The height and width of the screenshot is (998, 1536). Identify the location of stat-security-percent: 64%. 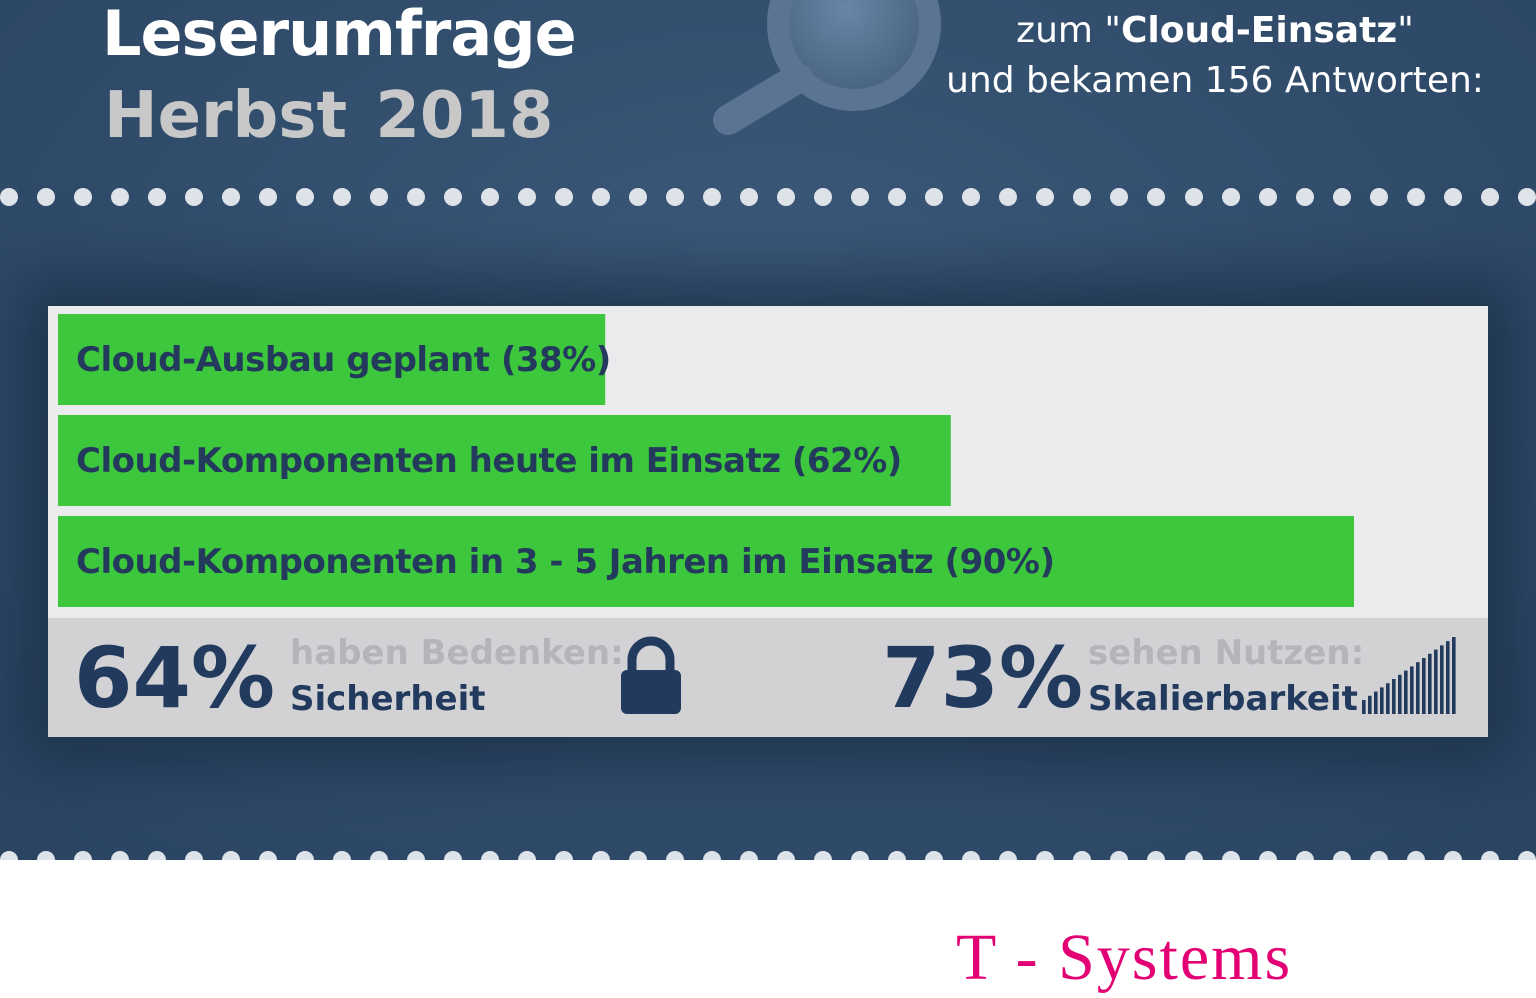
(175, 678).